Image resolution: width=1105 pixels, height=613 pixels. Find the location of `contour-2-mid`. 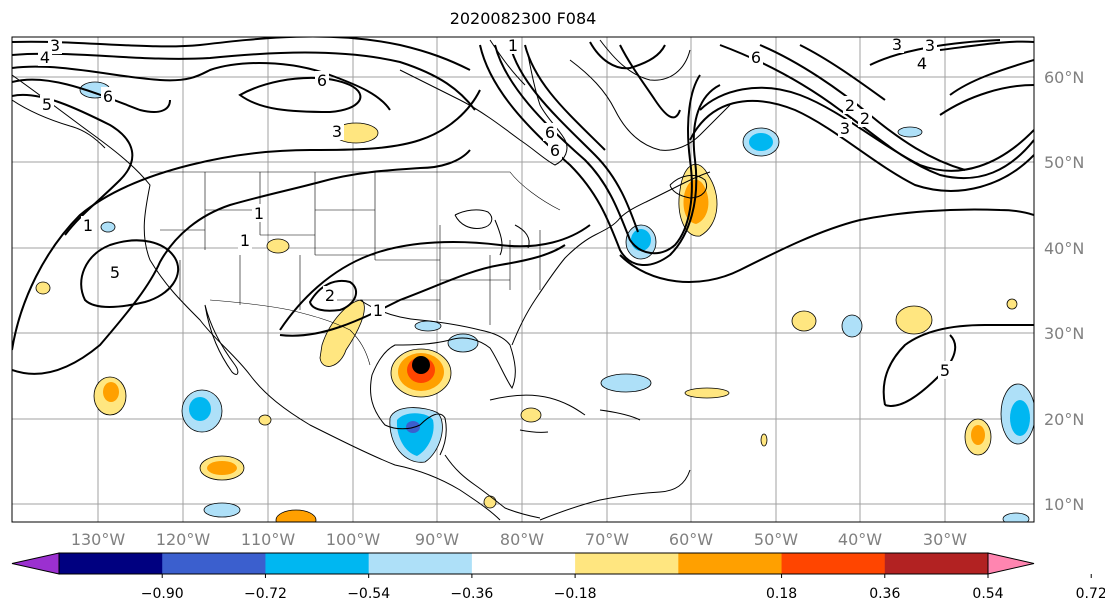

contour-2-mid is located at coordinates (435, 277).